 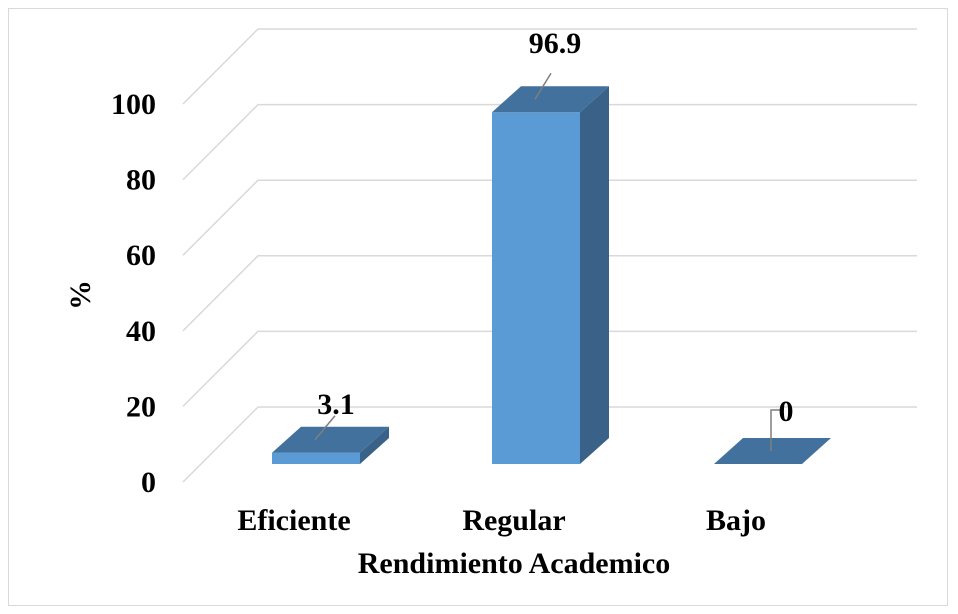 What do you see at coordinates (786, 411) in the screenshot?
I see `data-label-text: 0` at bounding box center [786, 411].